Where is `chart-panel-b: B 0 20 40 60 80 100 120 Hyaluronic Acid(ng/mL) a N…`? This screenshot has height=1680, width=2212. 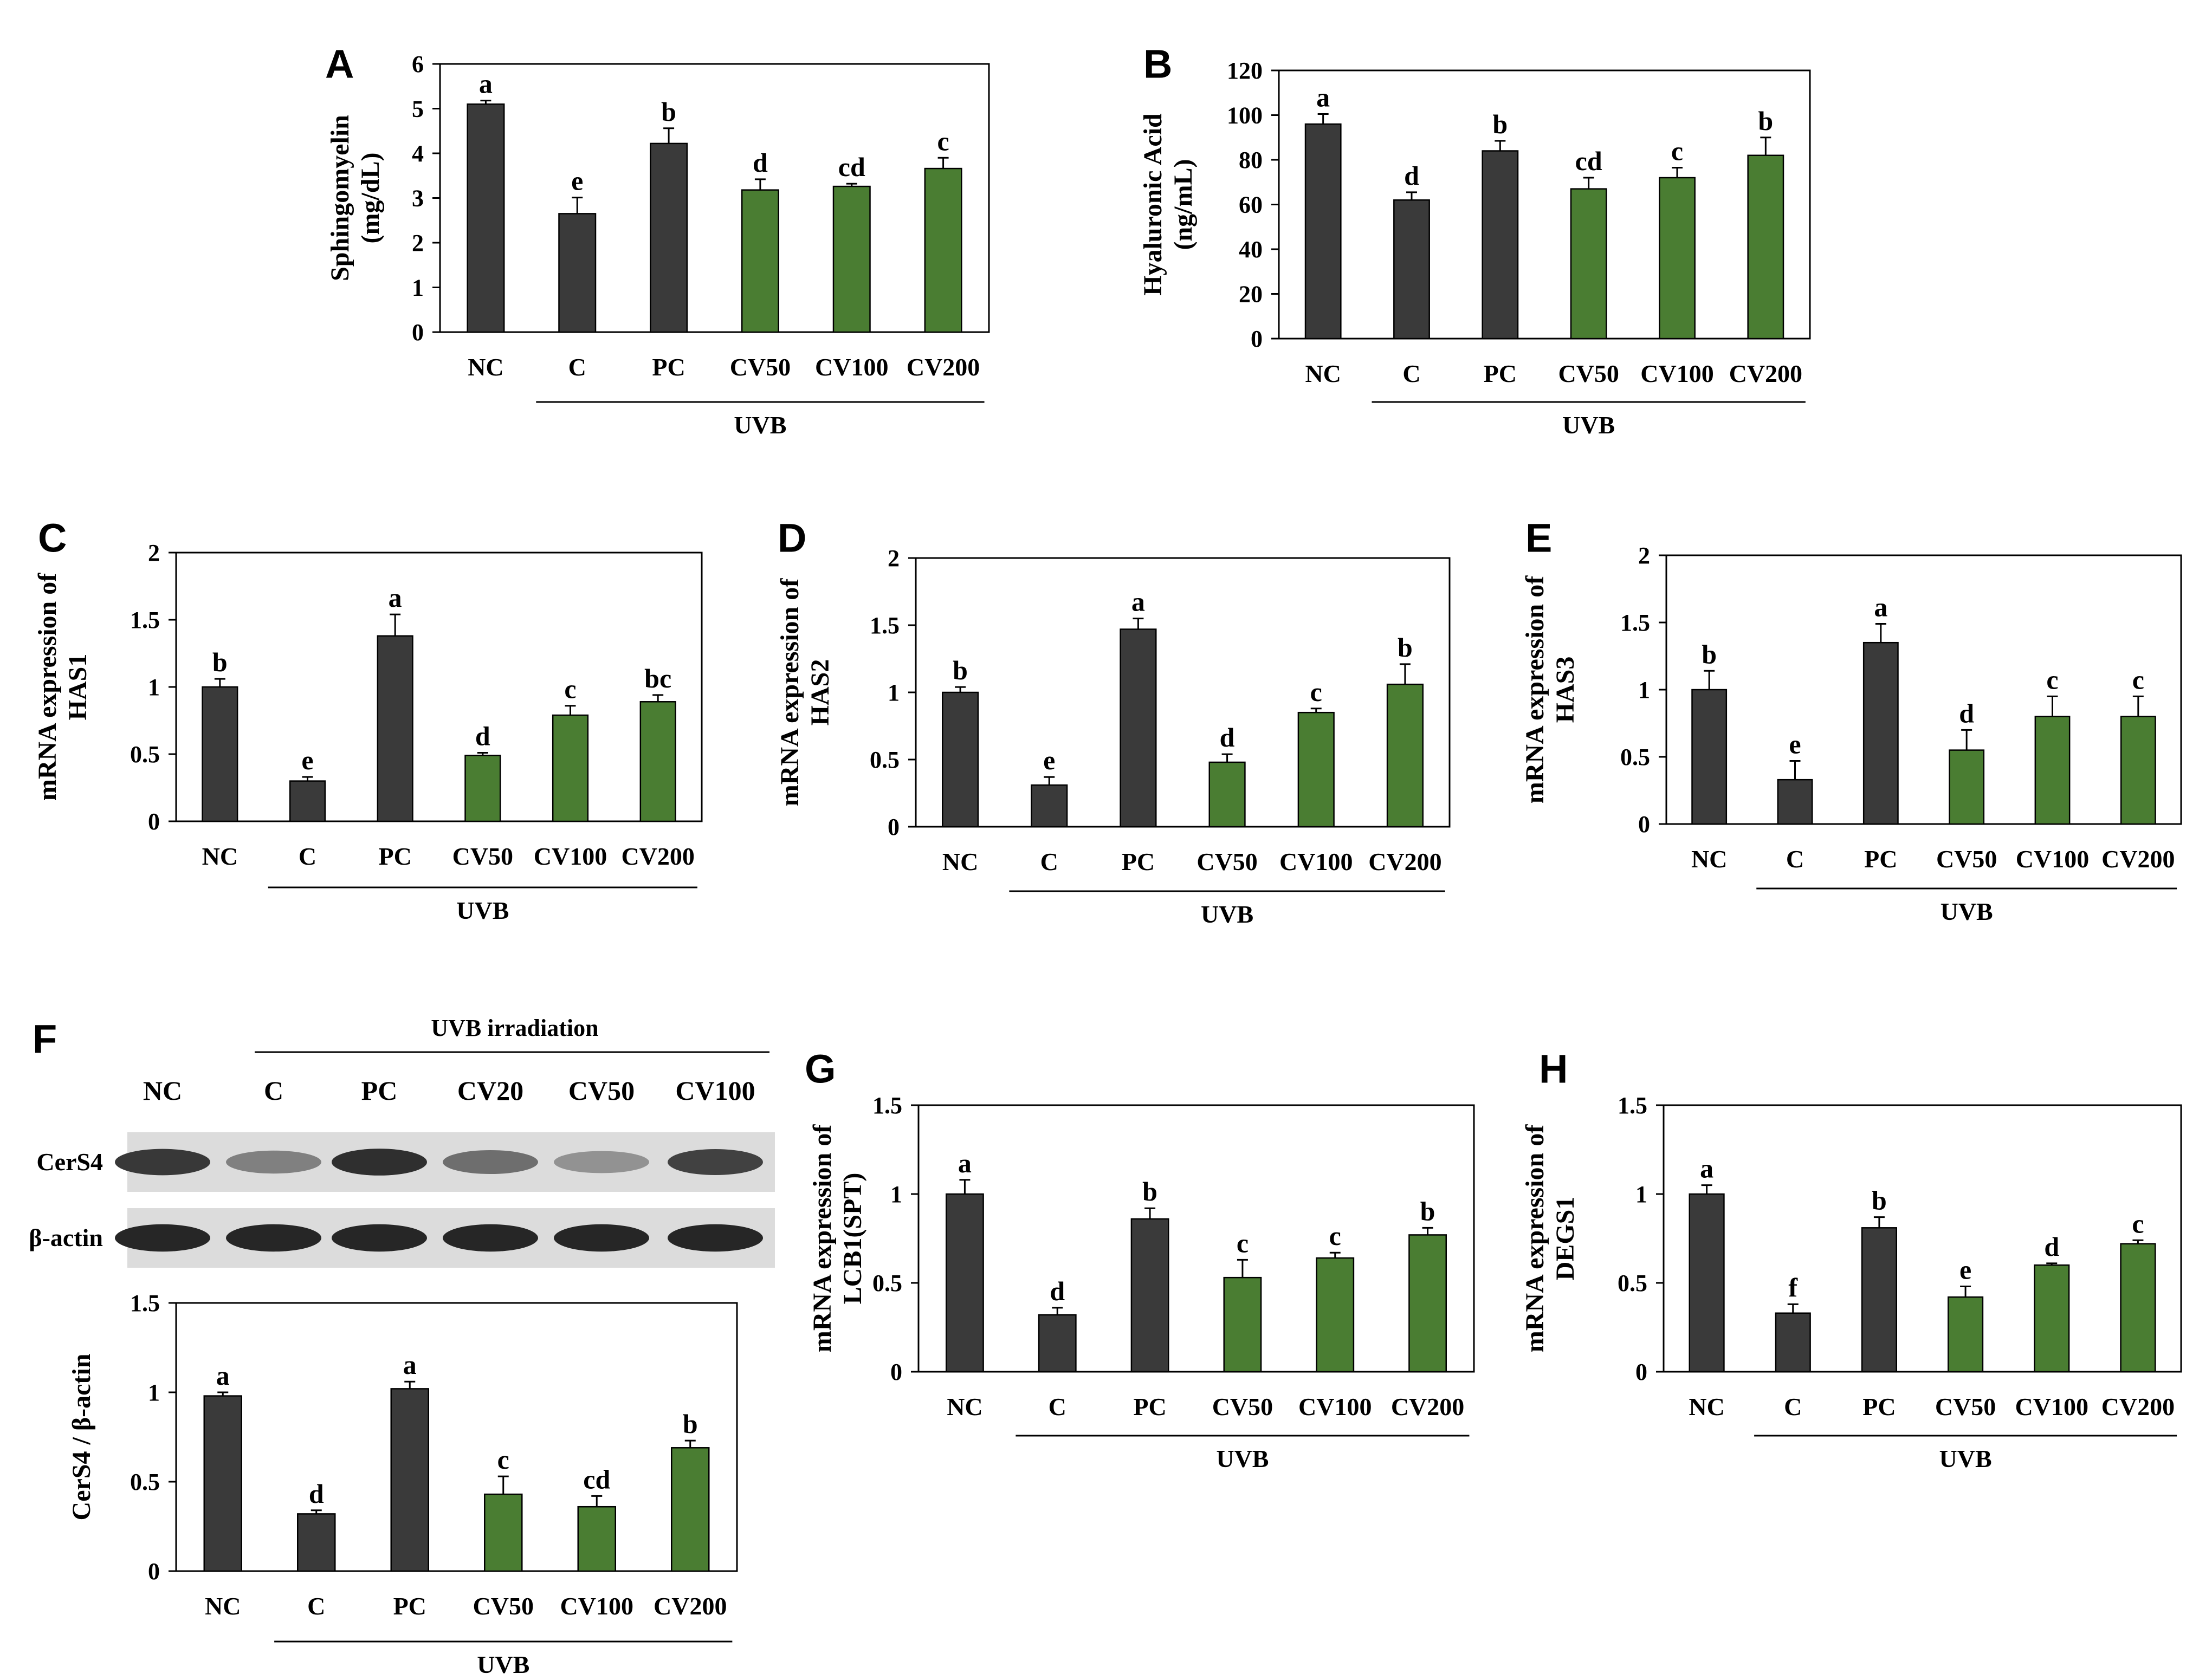
chart-panel-b: B 0 20 40 60 80 100 120 Hyaluronic Acid(ng/mL) a N… is located at coordinates (1475, 241).